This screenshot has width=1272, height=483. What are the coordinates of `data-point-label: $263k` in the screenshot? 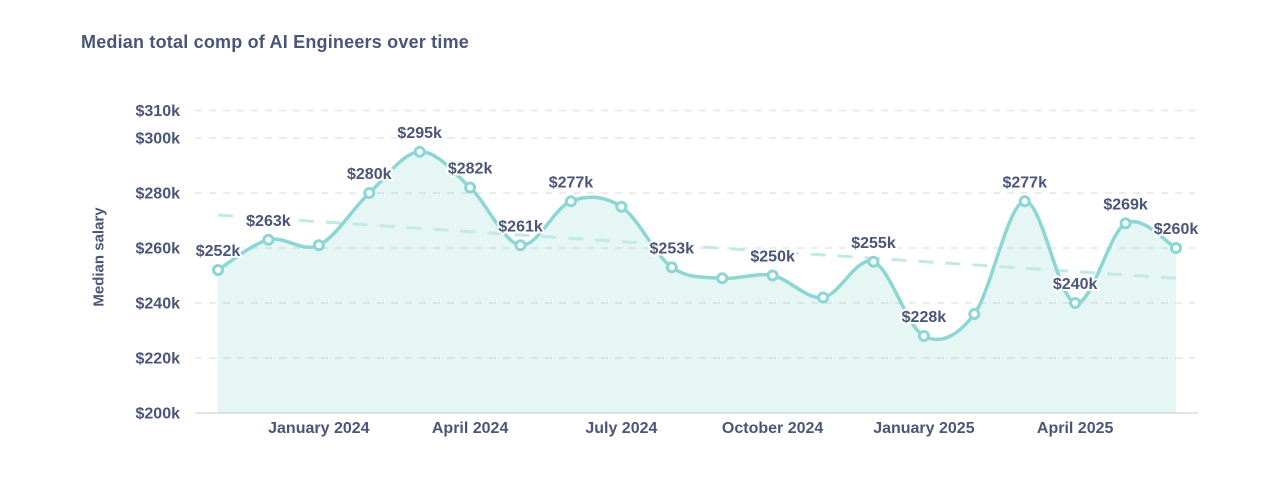 It's located at (268, 221).